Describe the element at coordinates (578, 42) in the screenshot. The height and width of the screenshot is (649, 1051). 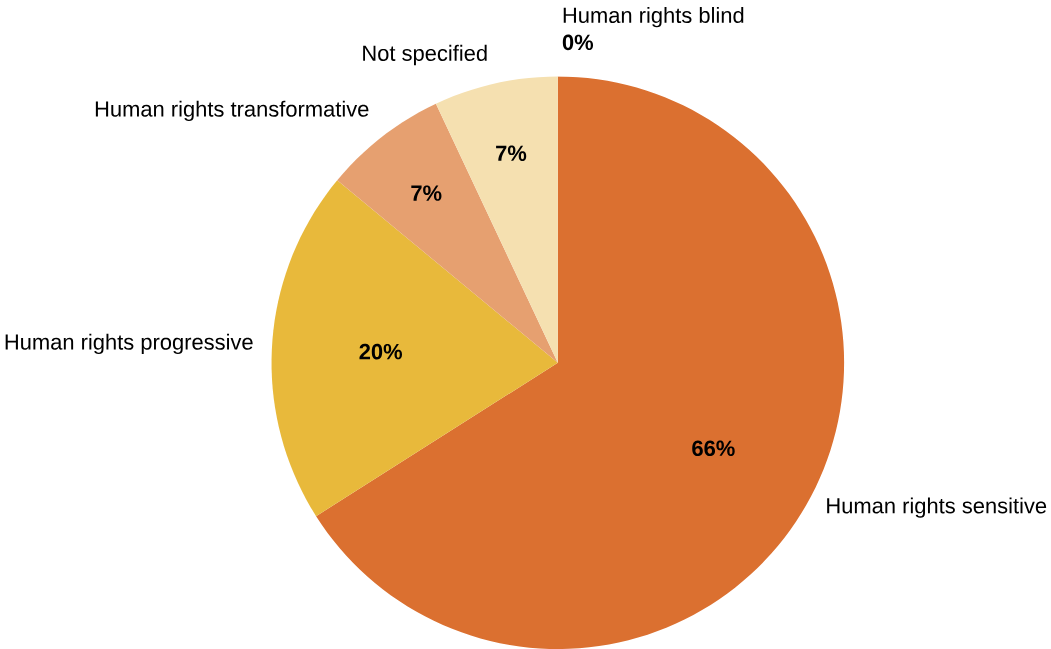
I see `text: 0%` at that location.